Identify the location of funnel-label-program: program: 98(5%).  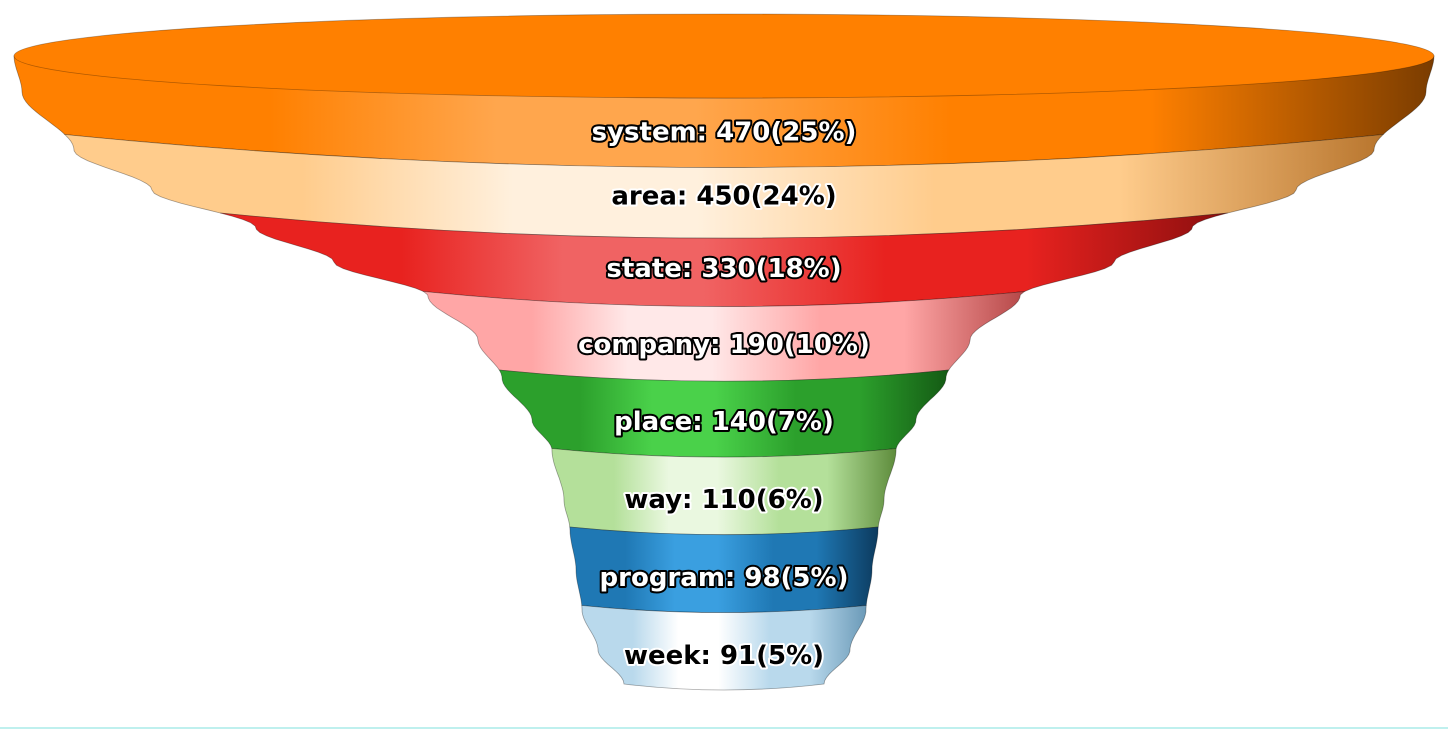
(724, 578).